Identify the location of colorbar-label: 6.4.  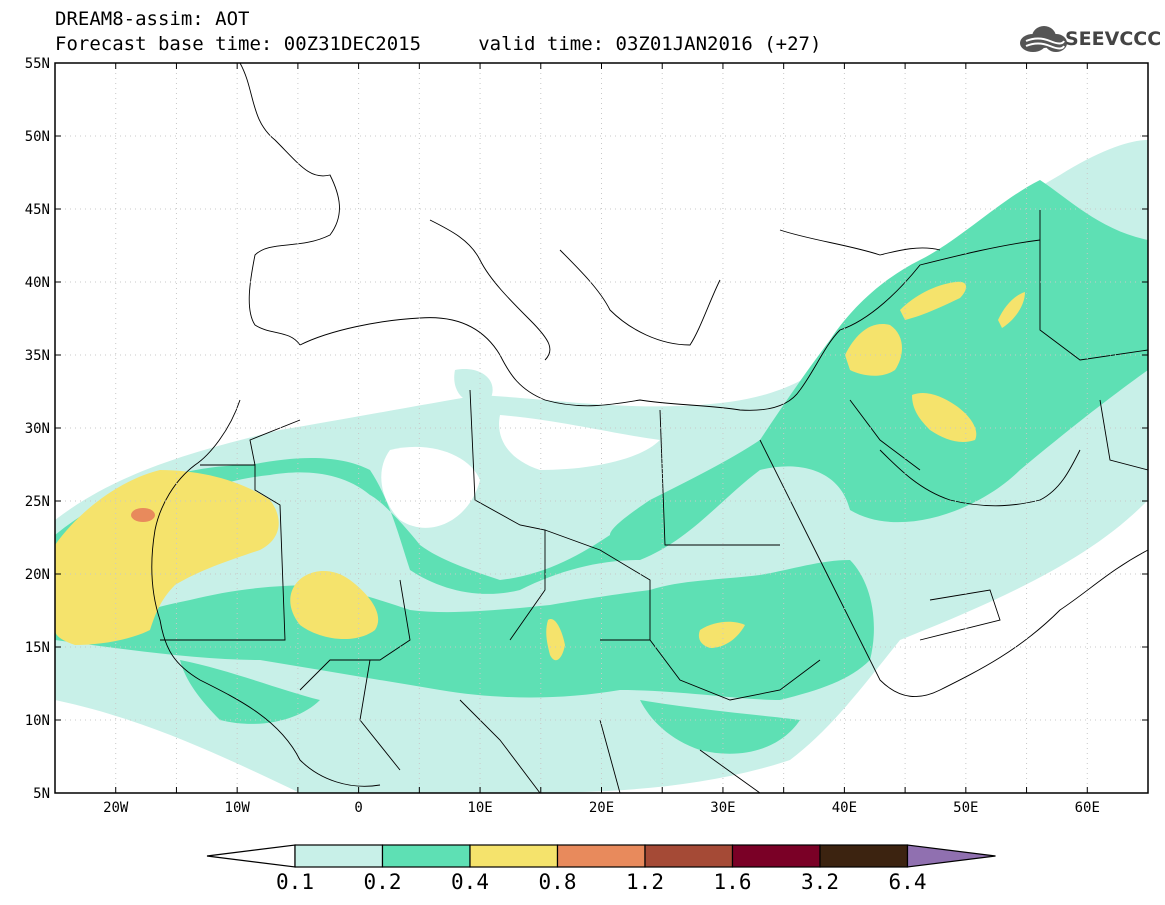
(908, 882).